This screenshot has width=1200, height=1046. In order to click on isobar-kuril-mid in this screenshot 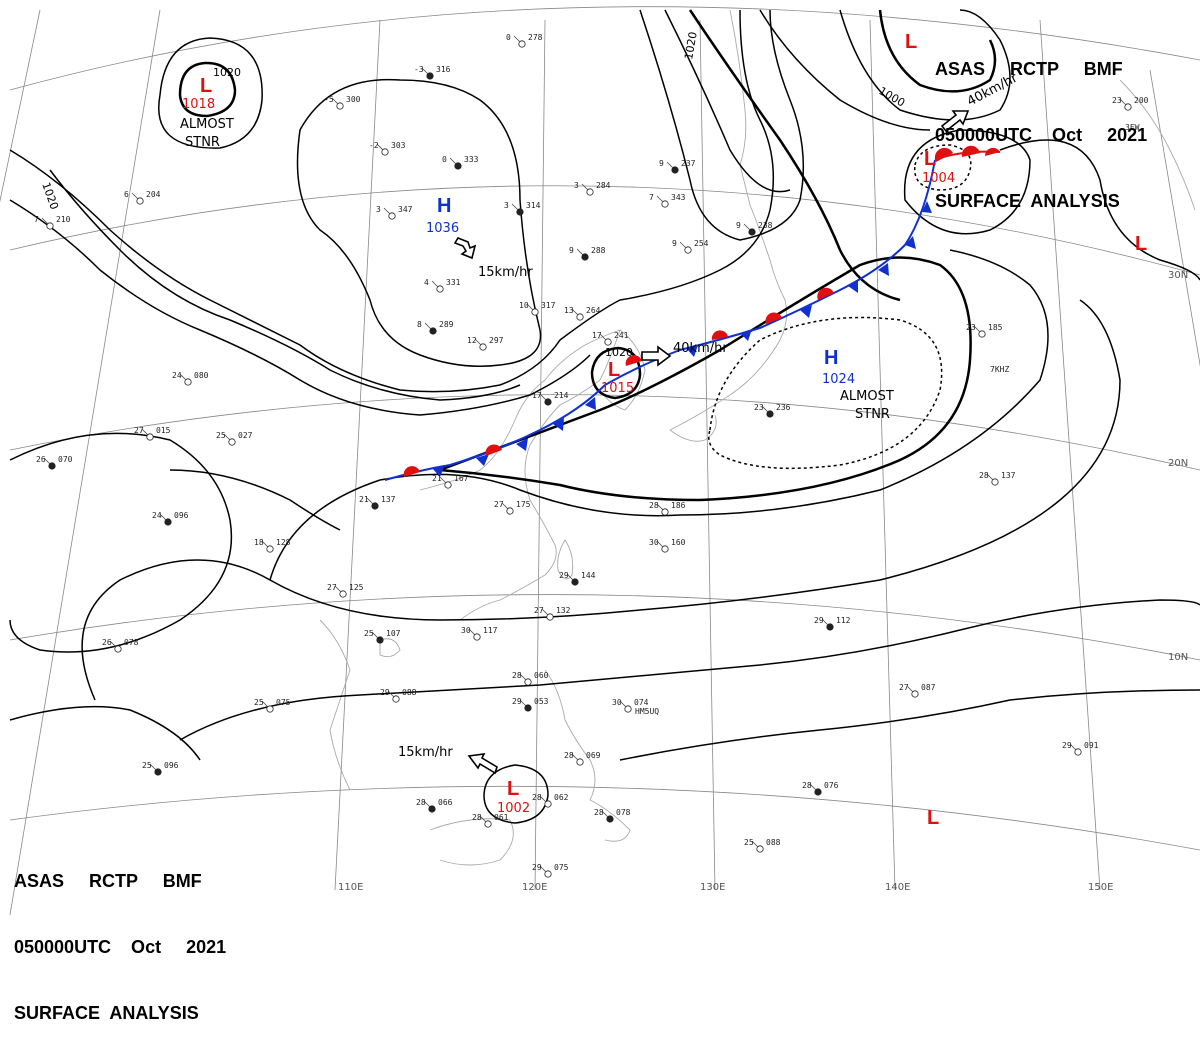, I will do `click(937, 51)`.